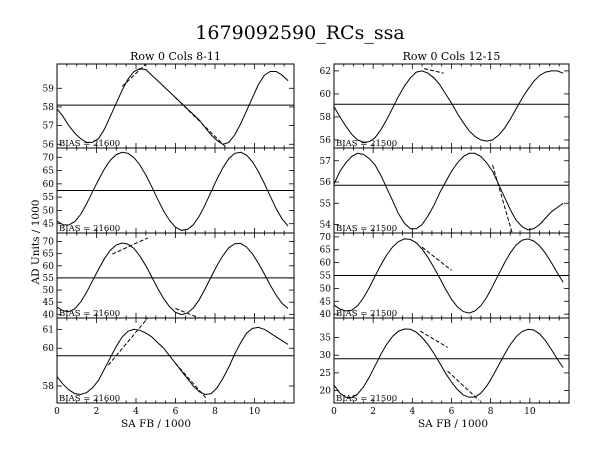 The width and height of the screenshot is (600, 450). I want to click on y-tick-label: 25, so click(326, 374).